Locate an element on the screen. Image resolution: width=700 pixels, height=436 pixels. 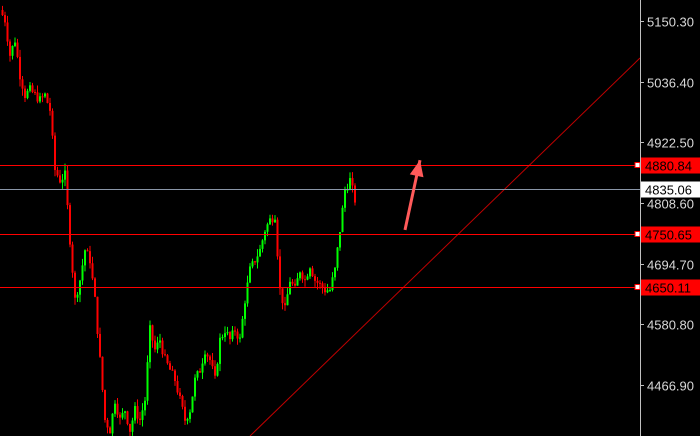
price-label-bg is located at coordinates (670, 165).